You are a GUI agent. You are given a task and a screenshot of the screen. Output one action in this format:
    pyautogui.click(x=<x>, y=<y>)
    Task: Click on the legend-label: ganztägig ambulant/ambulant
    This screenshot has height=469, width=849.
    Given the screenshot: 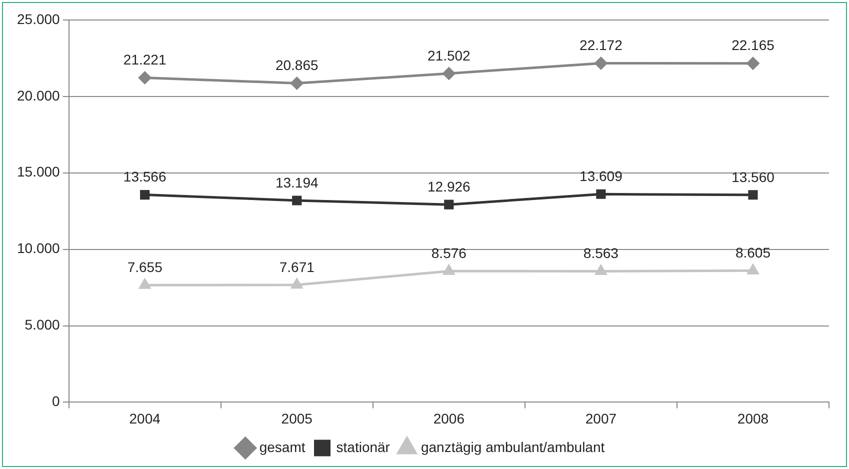 What is the action you would take?
    pyautogui.click(x=512, y=446)
    